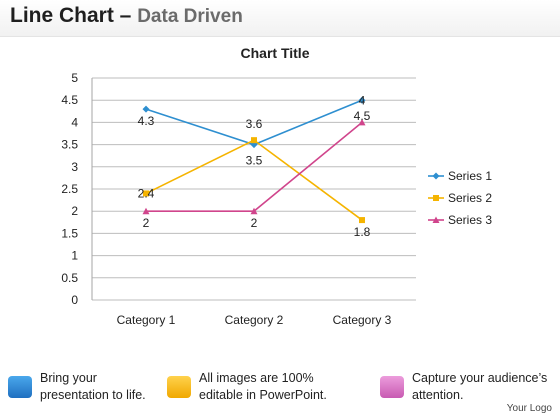 The image size is (560, 420). I want to click on legend-label: Series 1, so click(470, 176).